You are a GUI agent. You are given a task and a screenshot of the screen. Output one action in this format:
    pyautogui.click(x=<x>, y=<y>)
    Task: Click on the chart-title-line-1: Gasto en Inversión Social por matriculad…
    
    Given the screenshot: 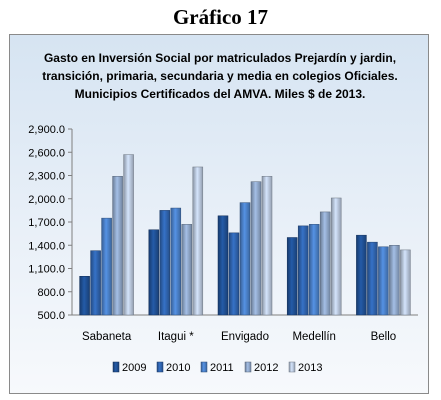 What is the action you would take?
    pyautogui.click(x=220, y=58)
    